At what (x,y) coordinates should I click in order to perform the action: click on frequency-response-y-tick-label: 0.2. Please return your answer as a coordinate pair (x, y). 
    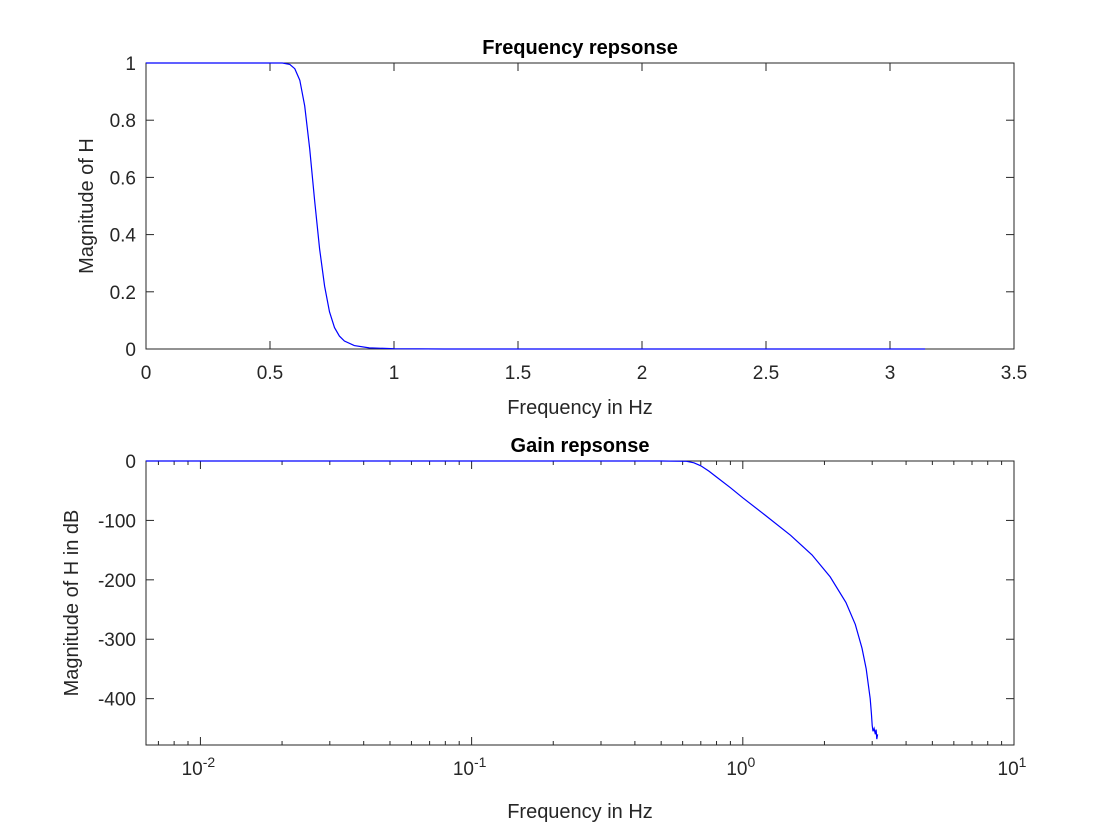
    Looking at the image, I should click on (123, 293).